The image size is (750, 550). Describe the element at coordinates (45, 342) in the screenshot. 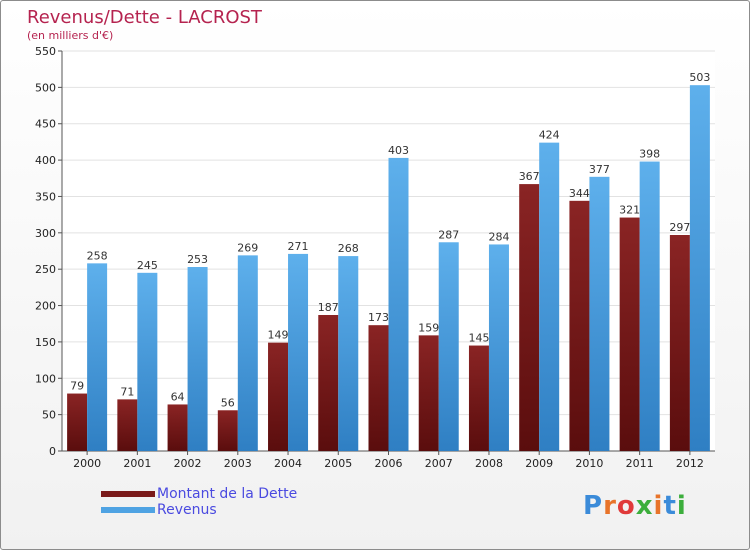

I see `y-tick-label: 150` at that location.